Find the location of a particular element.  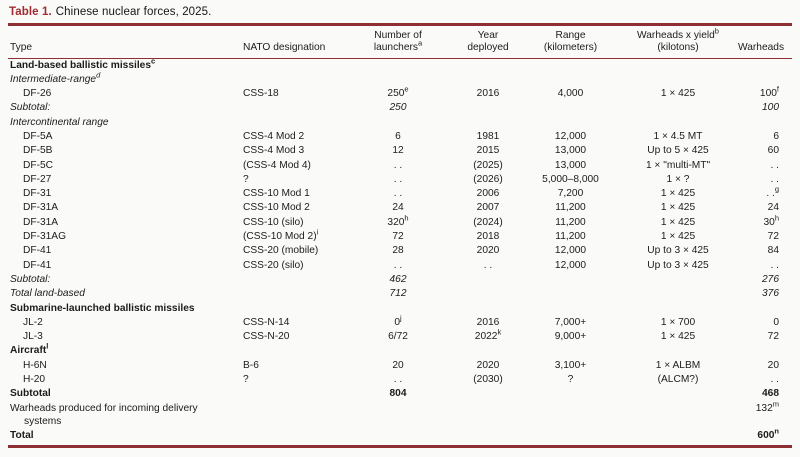

cell-warheads: 276 is located at coordinates (770, 279).